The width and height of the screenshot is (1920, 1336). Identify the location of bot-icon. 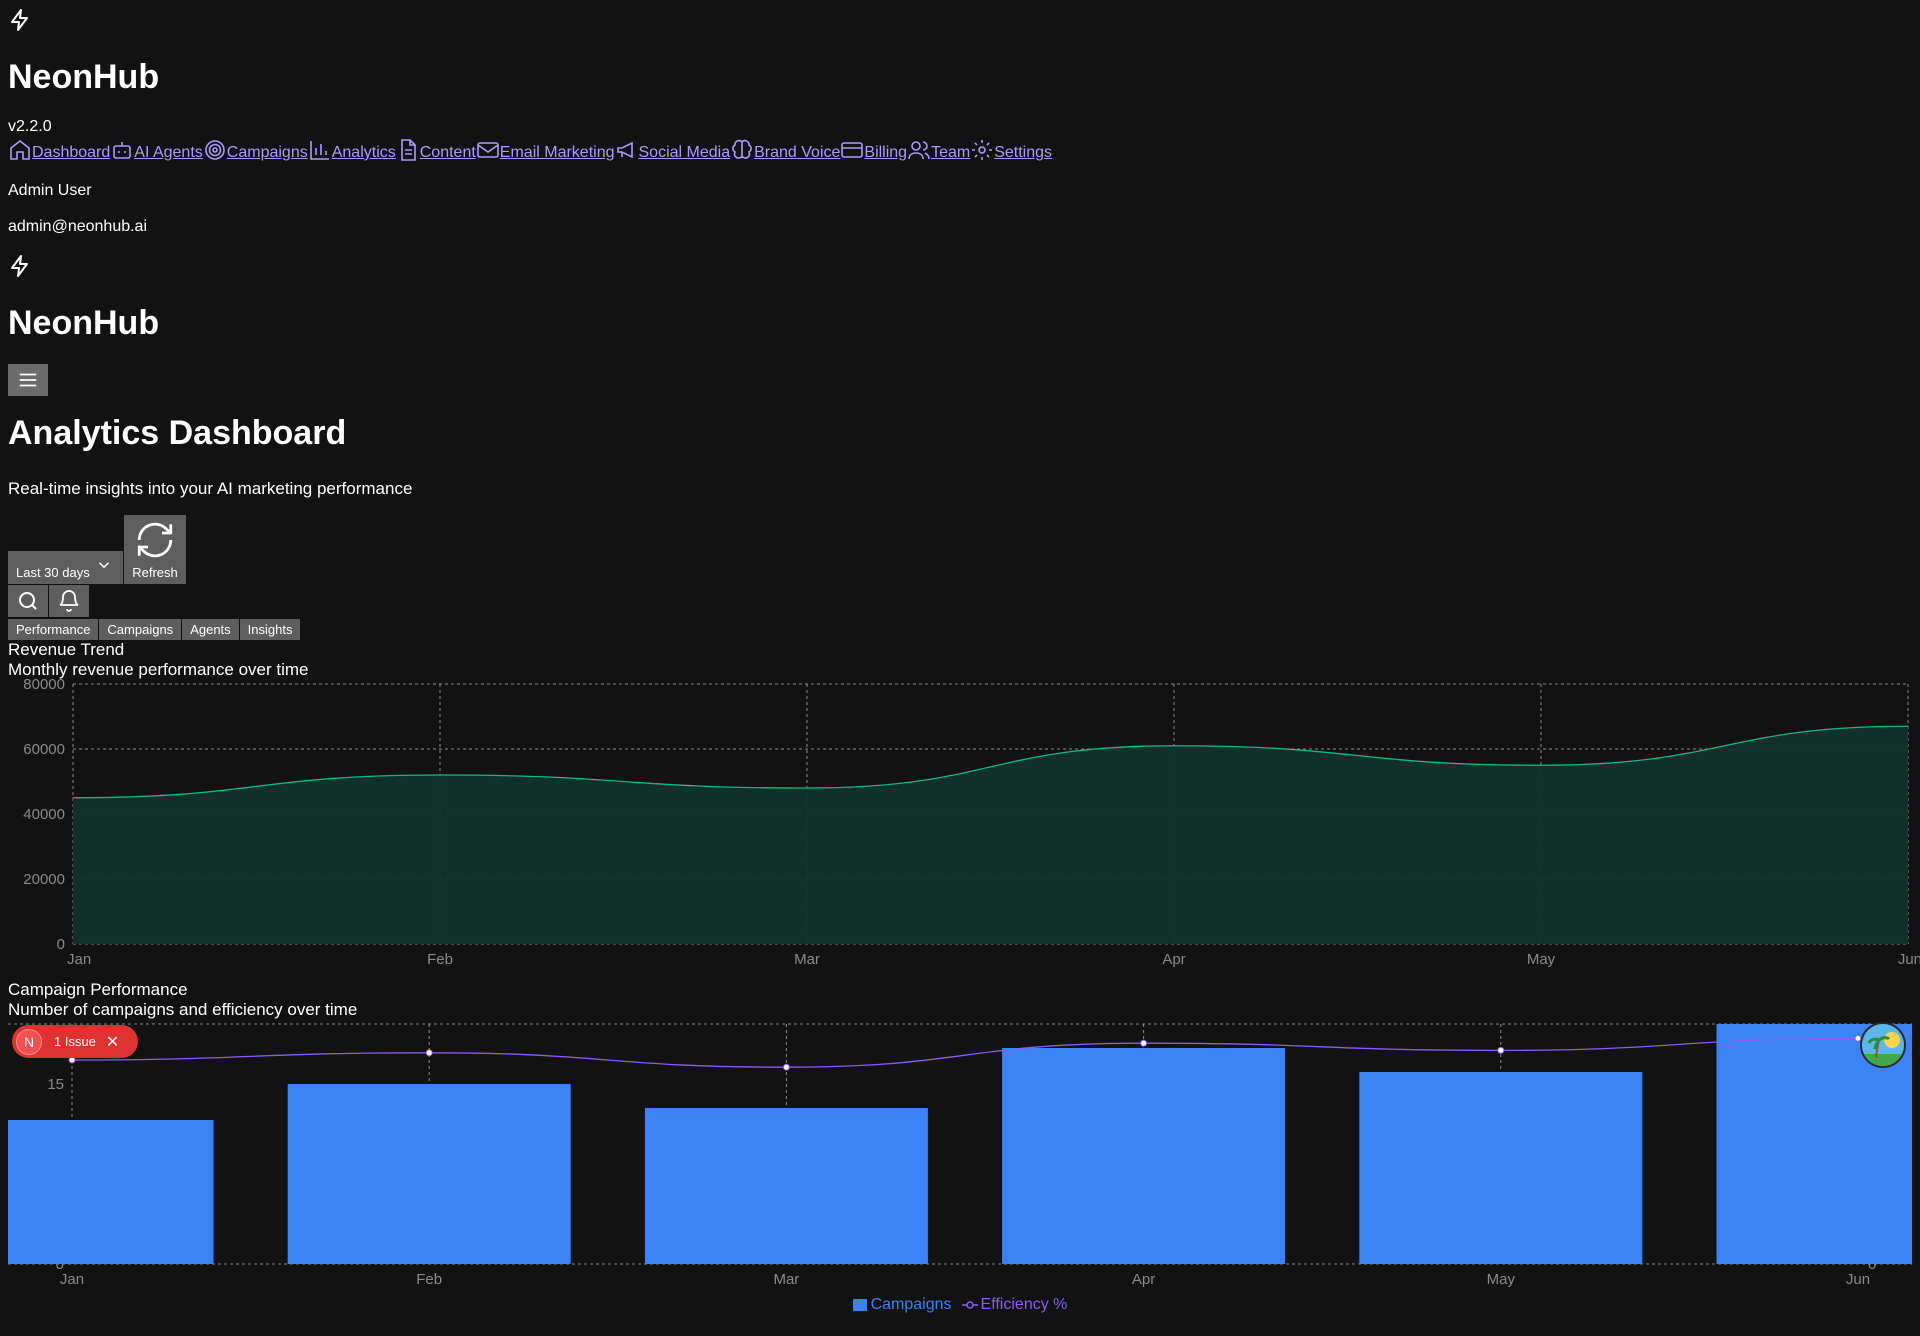
(122, 150).